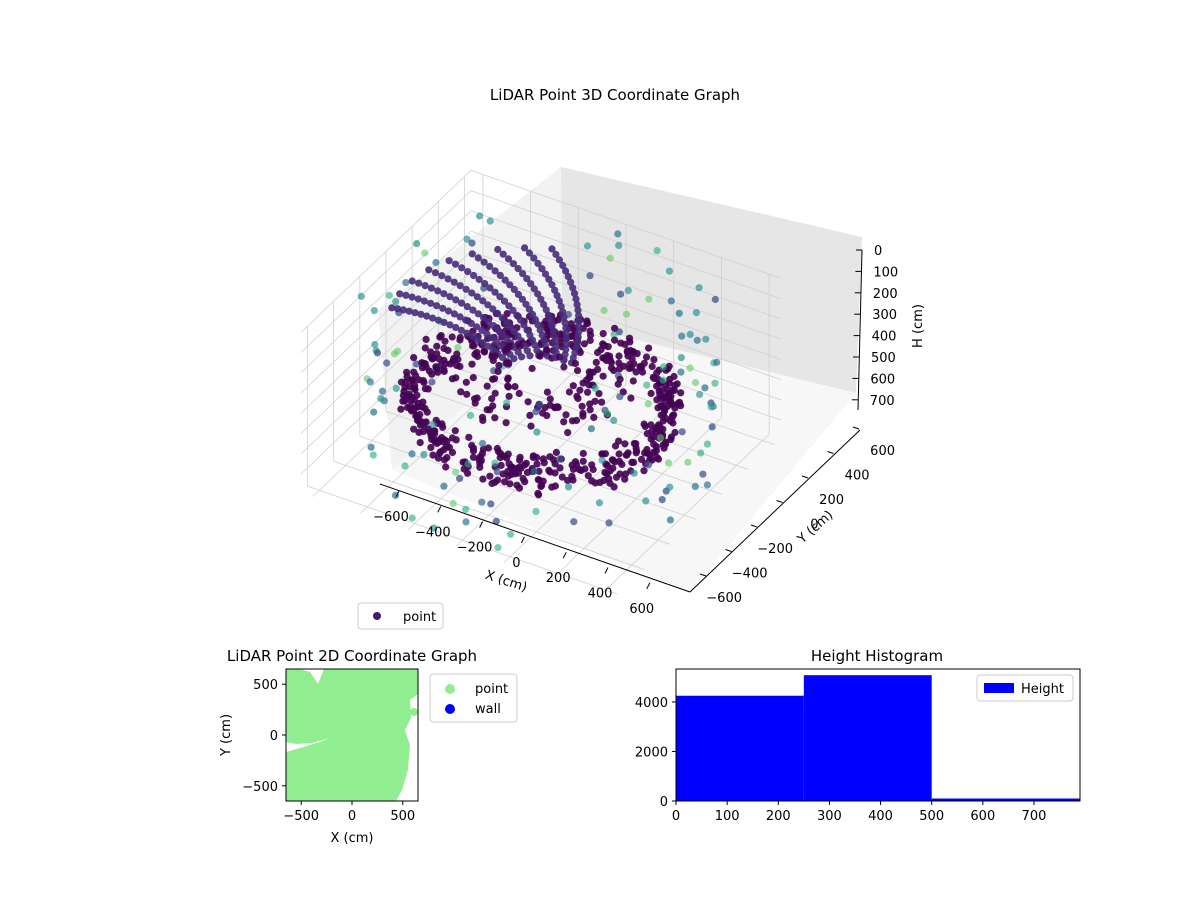 This screenshot has width=1200, height=900. I want to click on ticks-2d: −500 0 500 −500 0 500, so click(328, 751).